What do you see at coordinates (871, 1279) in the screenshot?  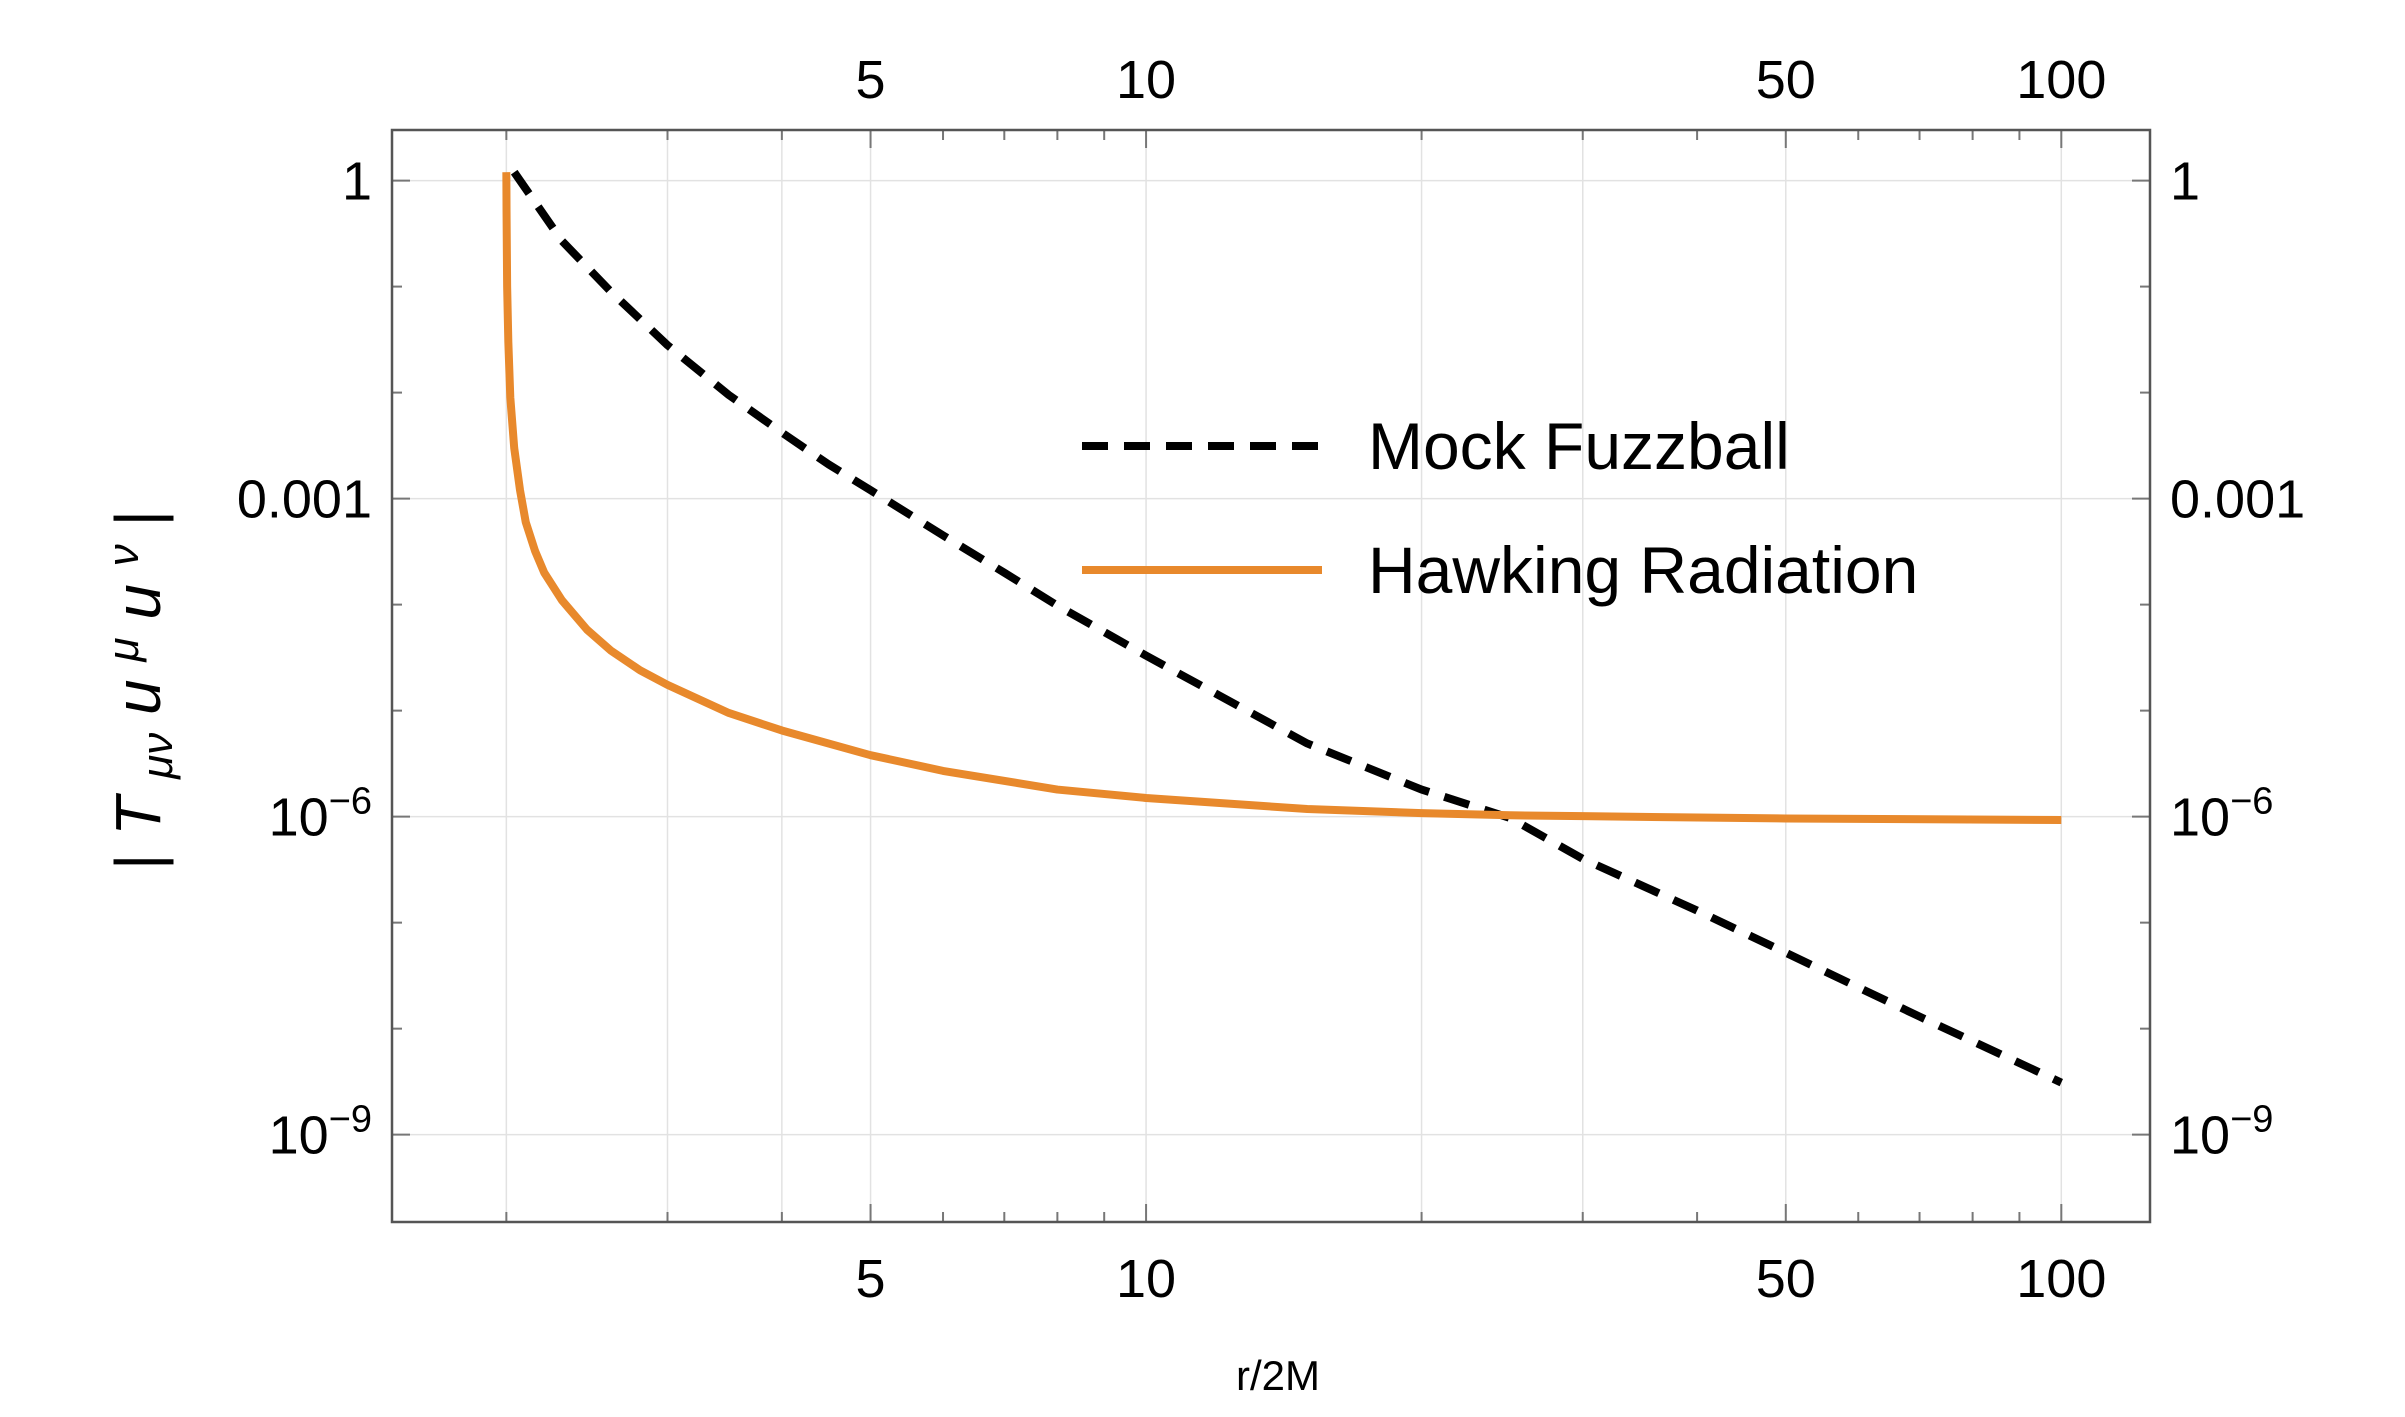 I see `x-tick-label-bottom: 5` at bounding box center [871, 1279].